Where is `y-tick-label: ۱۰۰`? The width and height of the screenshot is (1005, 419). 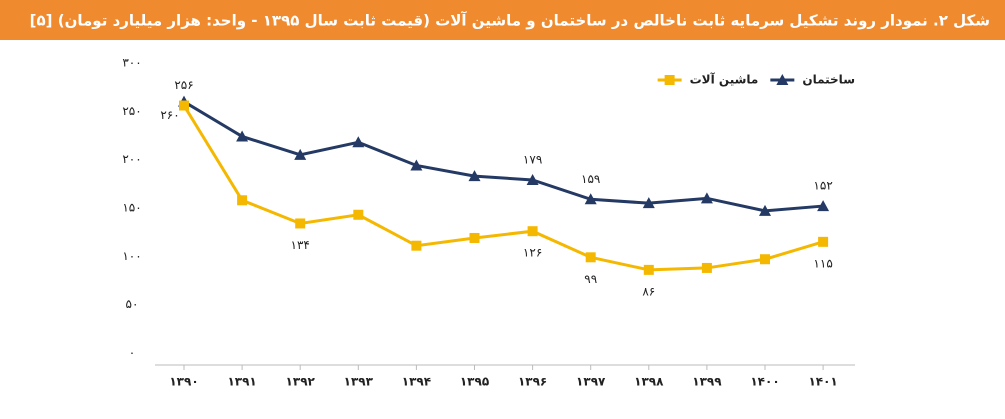 y-tick-label: ۱۰۰ is located at coordinates (131, 256).